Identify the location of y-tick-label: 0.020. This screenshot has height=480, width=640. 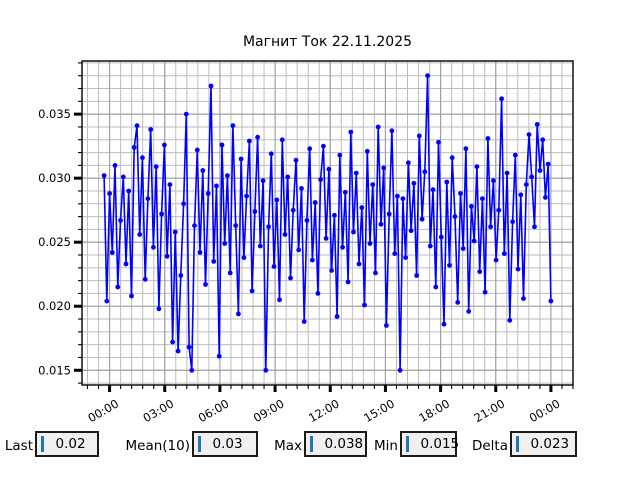
(54, 306).